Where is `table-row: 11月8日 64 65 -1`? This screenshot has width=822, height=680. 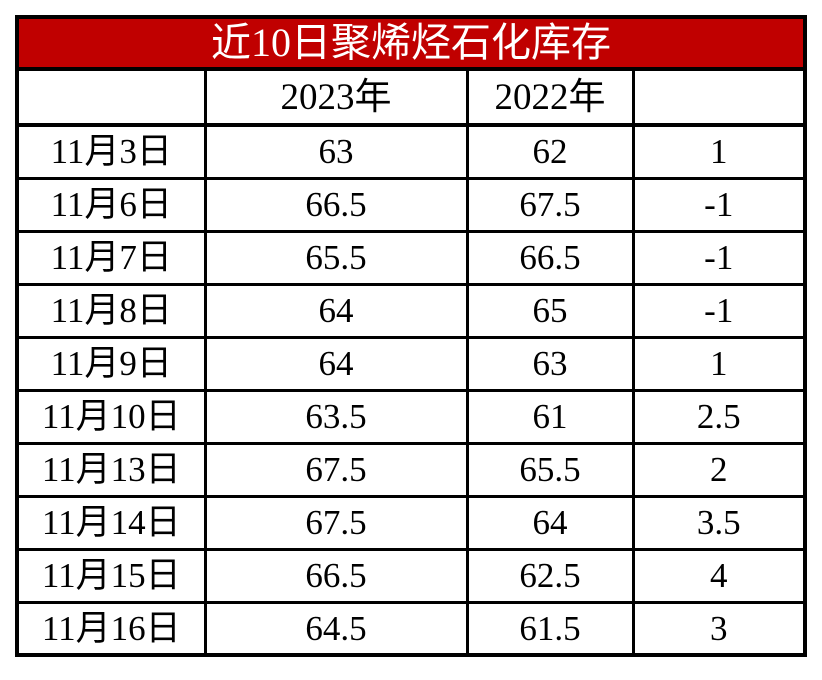 table-row: 11月8日 64 65 -1 is located at coordinates (411, 310).